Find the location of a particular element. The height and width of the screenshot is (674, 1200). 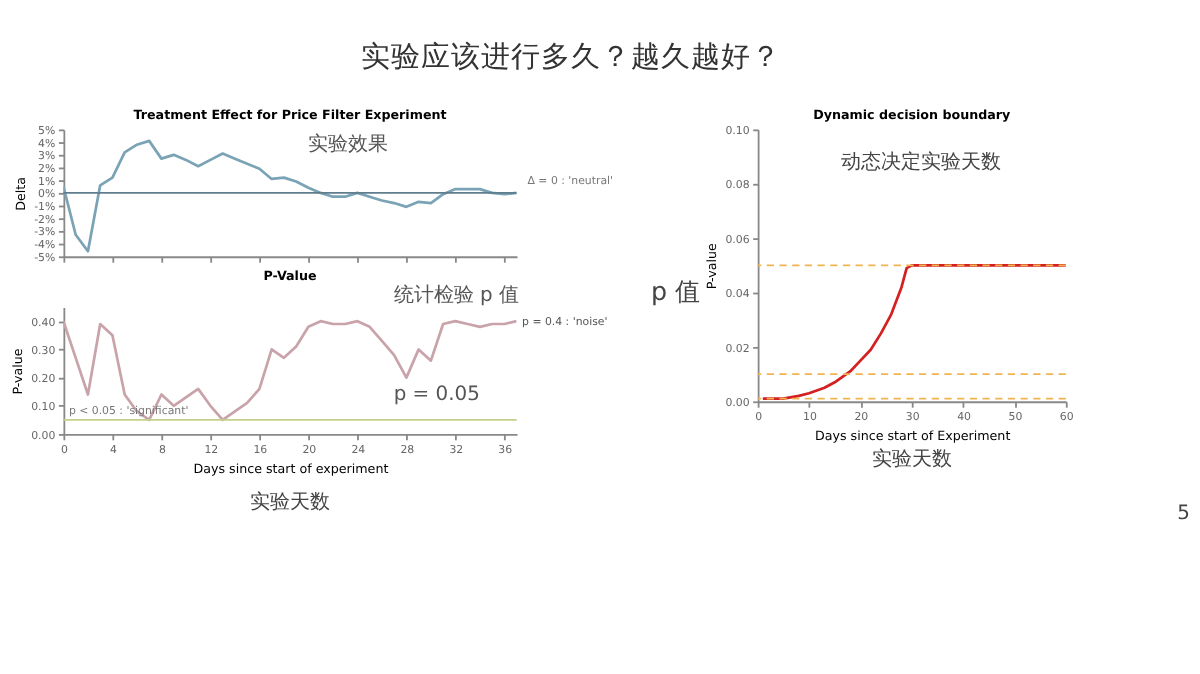

annotation: 实验效果 is located at coordinates (347, 144).